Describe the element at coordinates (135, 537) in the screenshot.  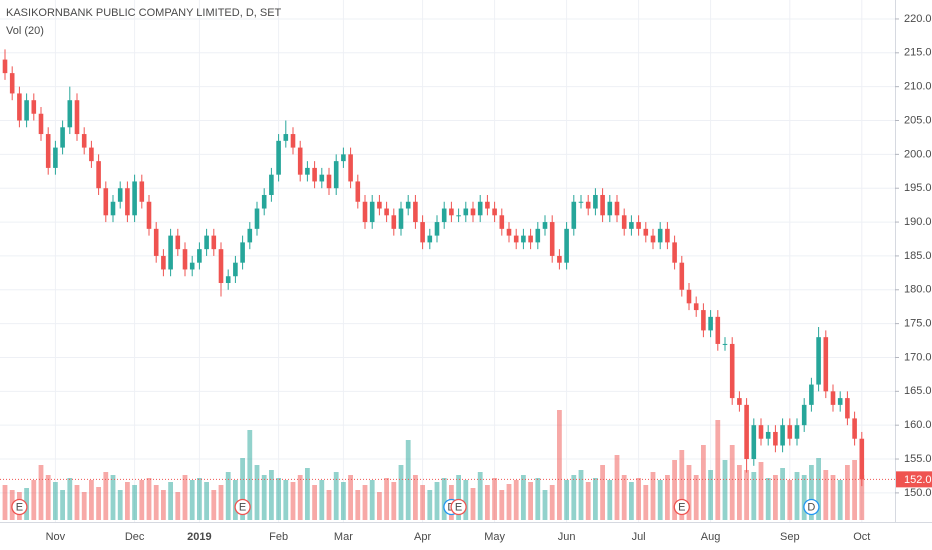
I see `x-tick-label: Dec` at that location.